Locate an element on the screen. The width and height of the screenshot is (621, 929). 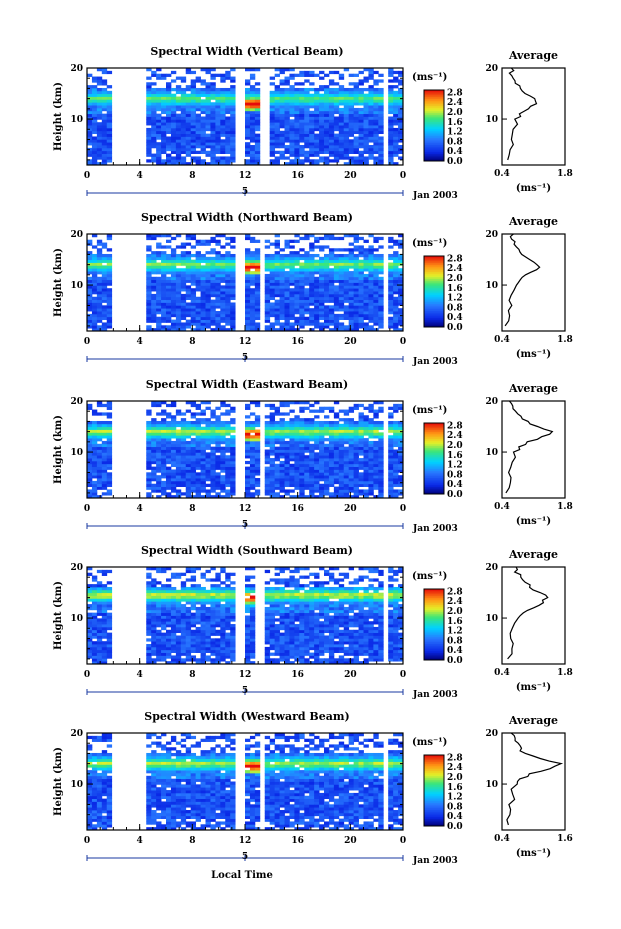
y-tick-label: 20 is located at coordinates (76, 402).